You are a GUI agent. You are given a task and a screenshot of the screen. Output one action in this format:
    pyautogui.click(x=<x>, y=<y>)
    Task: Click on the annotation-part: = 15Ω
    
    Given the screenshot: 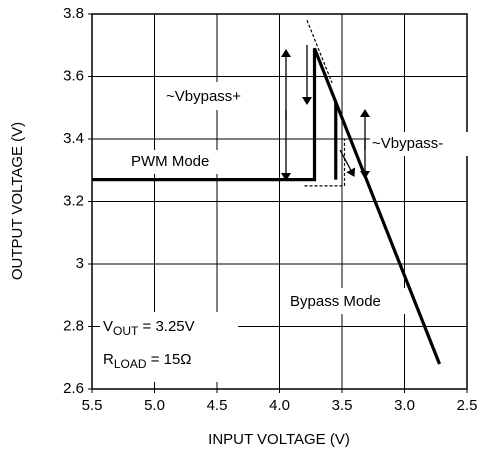 What is the action you would take?
    pyautogui.click(x=169, y=359)
    